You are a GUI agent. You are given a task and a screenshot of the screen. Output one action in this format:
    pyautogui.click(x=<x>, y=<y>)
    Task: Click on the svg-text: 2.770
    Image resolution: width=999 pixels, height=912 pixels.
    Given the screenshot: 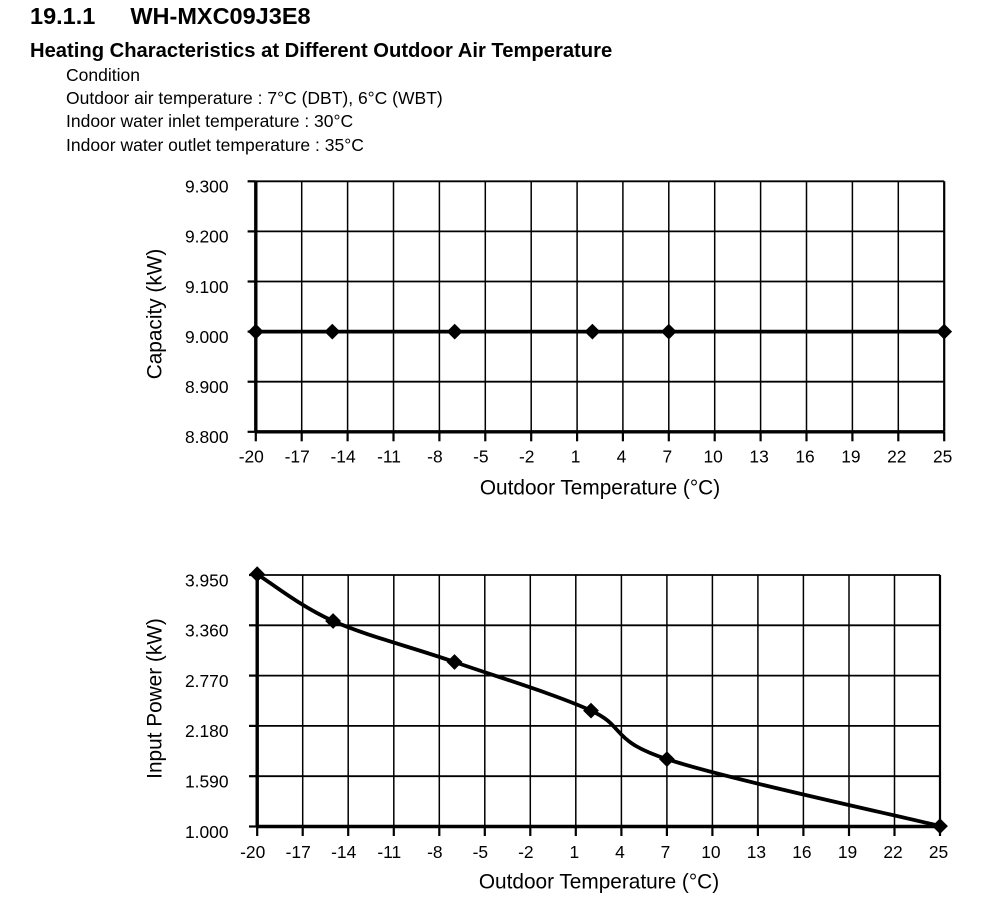 What is the action you would take?
    pyautogui.click(x=207, y=681)
    